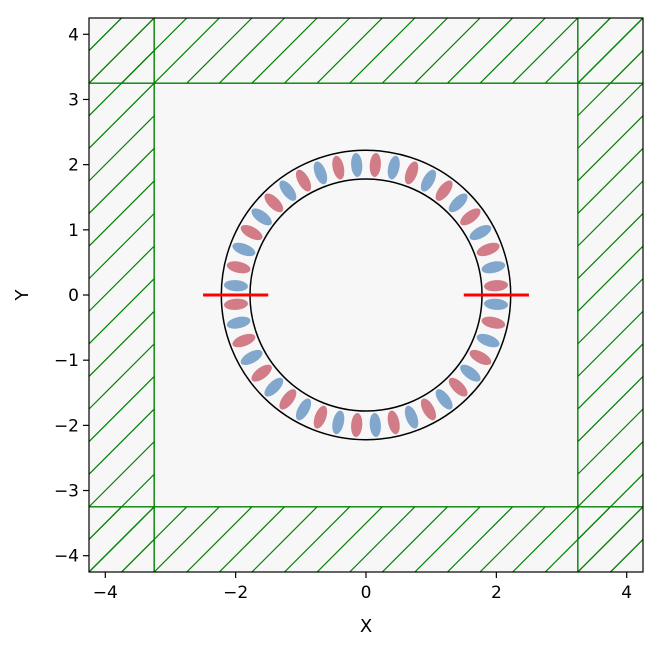 Image resolution: width=661 pixels, height=650 pixels. Describe the element at coordinates (235, 593) in the screenshot. I see `x-tick-label: −2` at that location.